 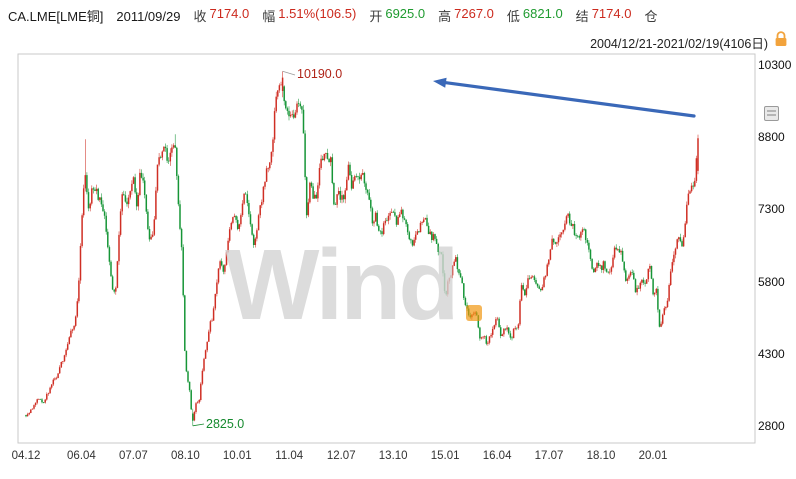 What do you see at coordinates (289, 73) in the screenshot?
I see `peak-connector-line` at bounding box center [289, 73].